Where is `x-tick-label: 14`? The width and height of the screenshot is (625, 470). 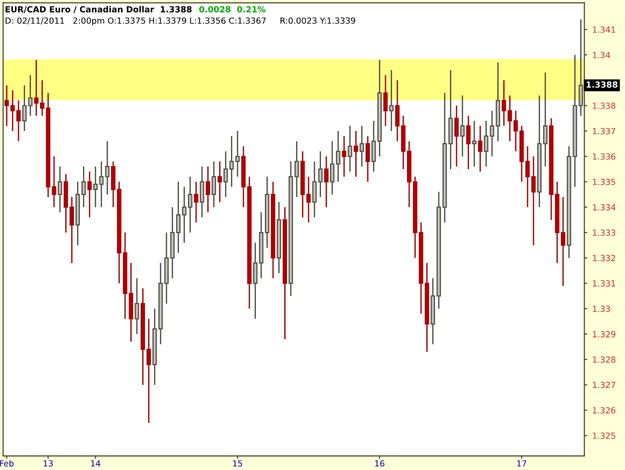
x-tick-label: 14 is located at coordinates (95, 463).